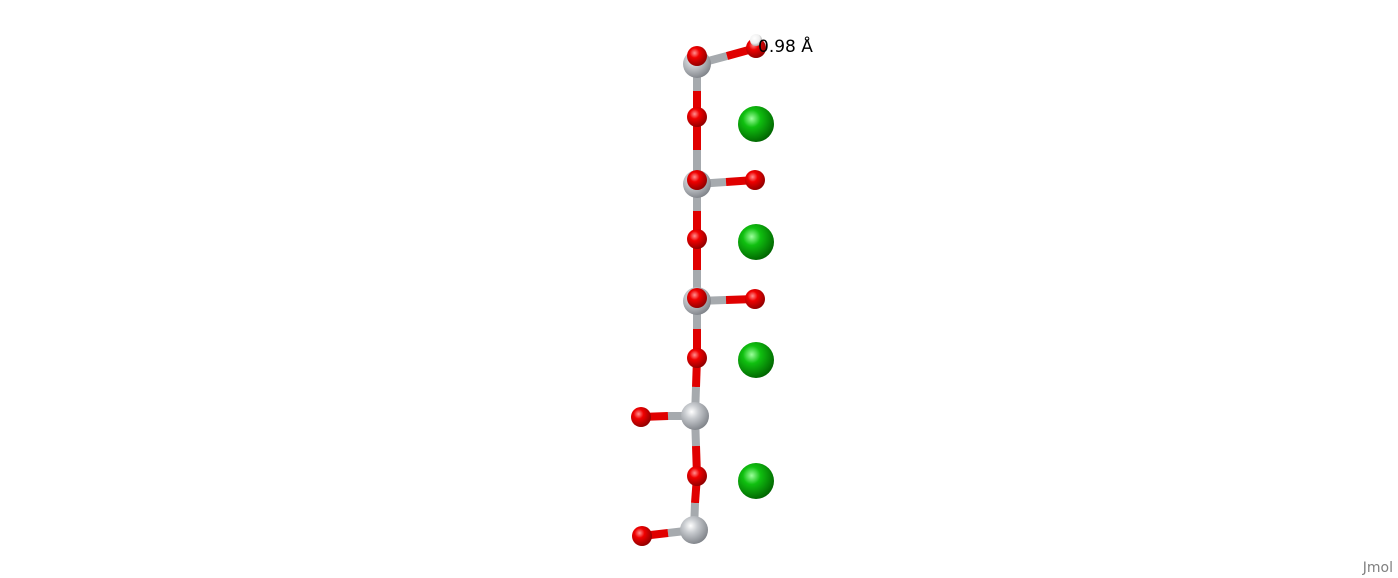  Describe the element at coordinates (785, 47) in the screenshot. I see `bond-distance-label: 0.98 Å` at that location.